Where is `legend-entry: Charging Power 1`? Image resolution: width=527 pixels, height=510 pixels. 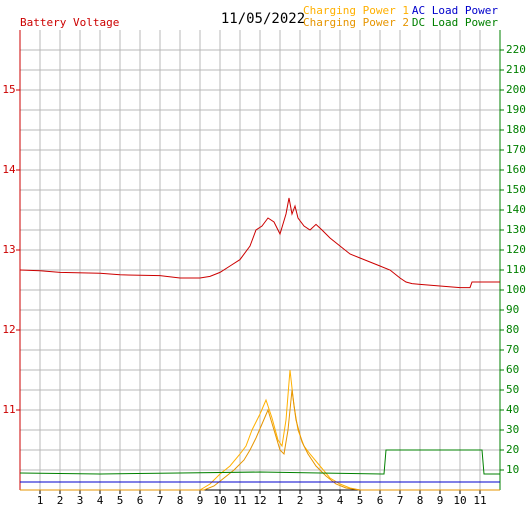
legend-entry: Charging Power 1 is located at coordinates (356, 10).